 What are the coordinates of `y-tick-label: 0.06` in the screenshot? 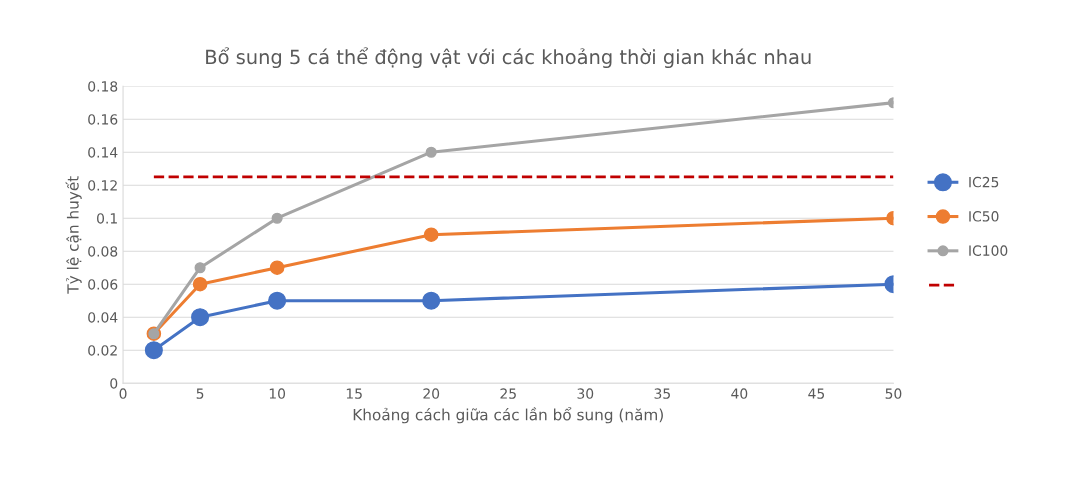 It's located at (103, 284).